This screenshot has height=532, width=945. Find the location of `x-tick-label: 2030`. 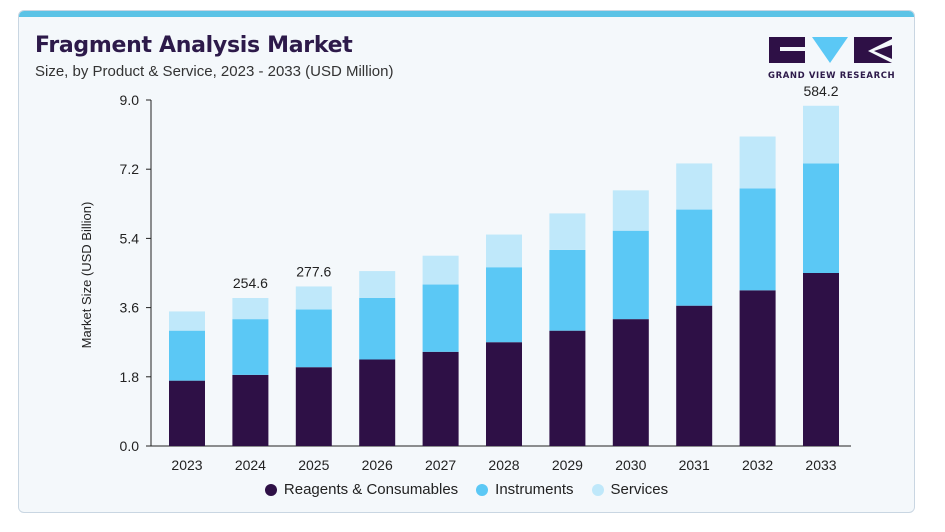

x-tick-label: 2030 is located at coordinates (630, 465).